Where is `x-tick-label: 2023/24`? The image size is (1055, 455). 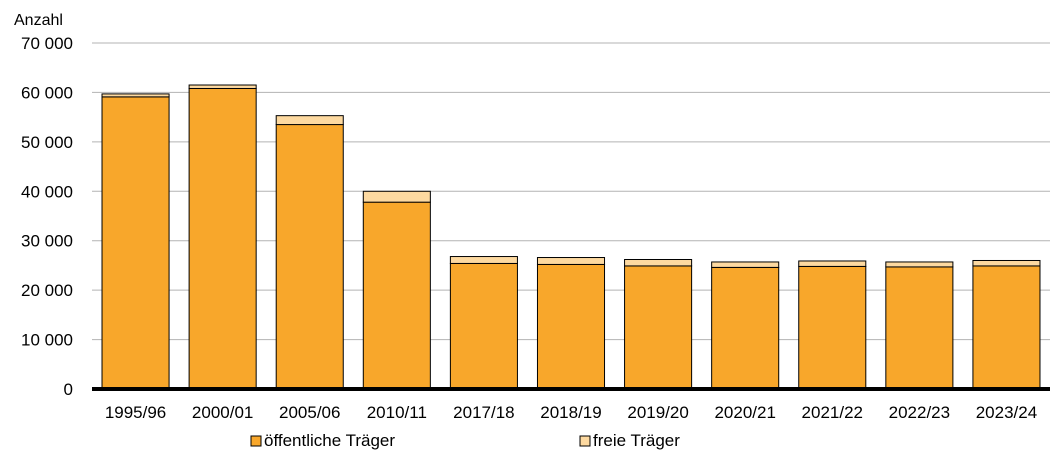
x-tick-label: 2023/24 is located at coordinates (1006, 412).